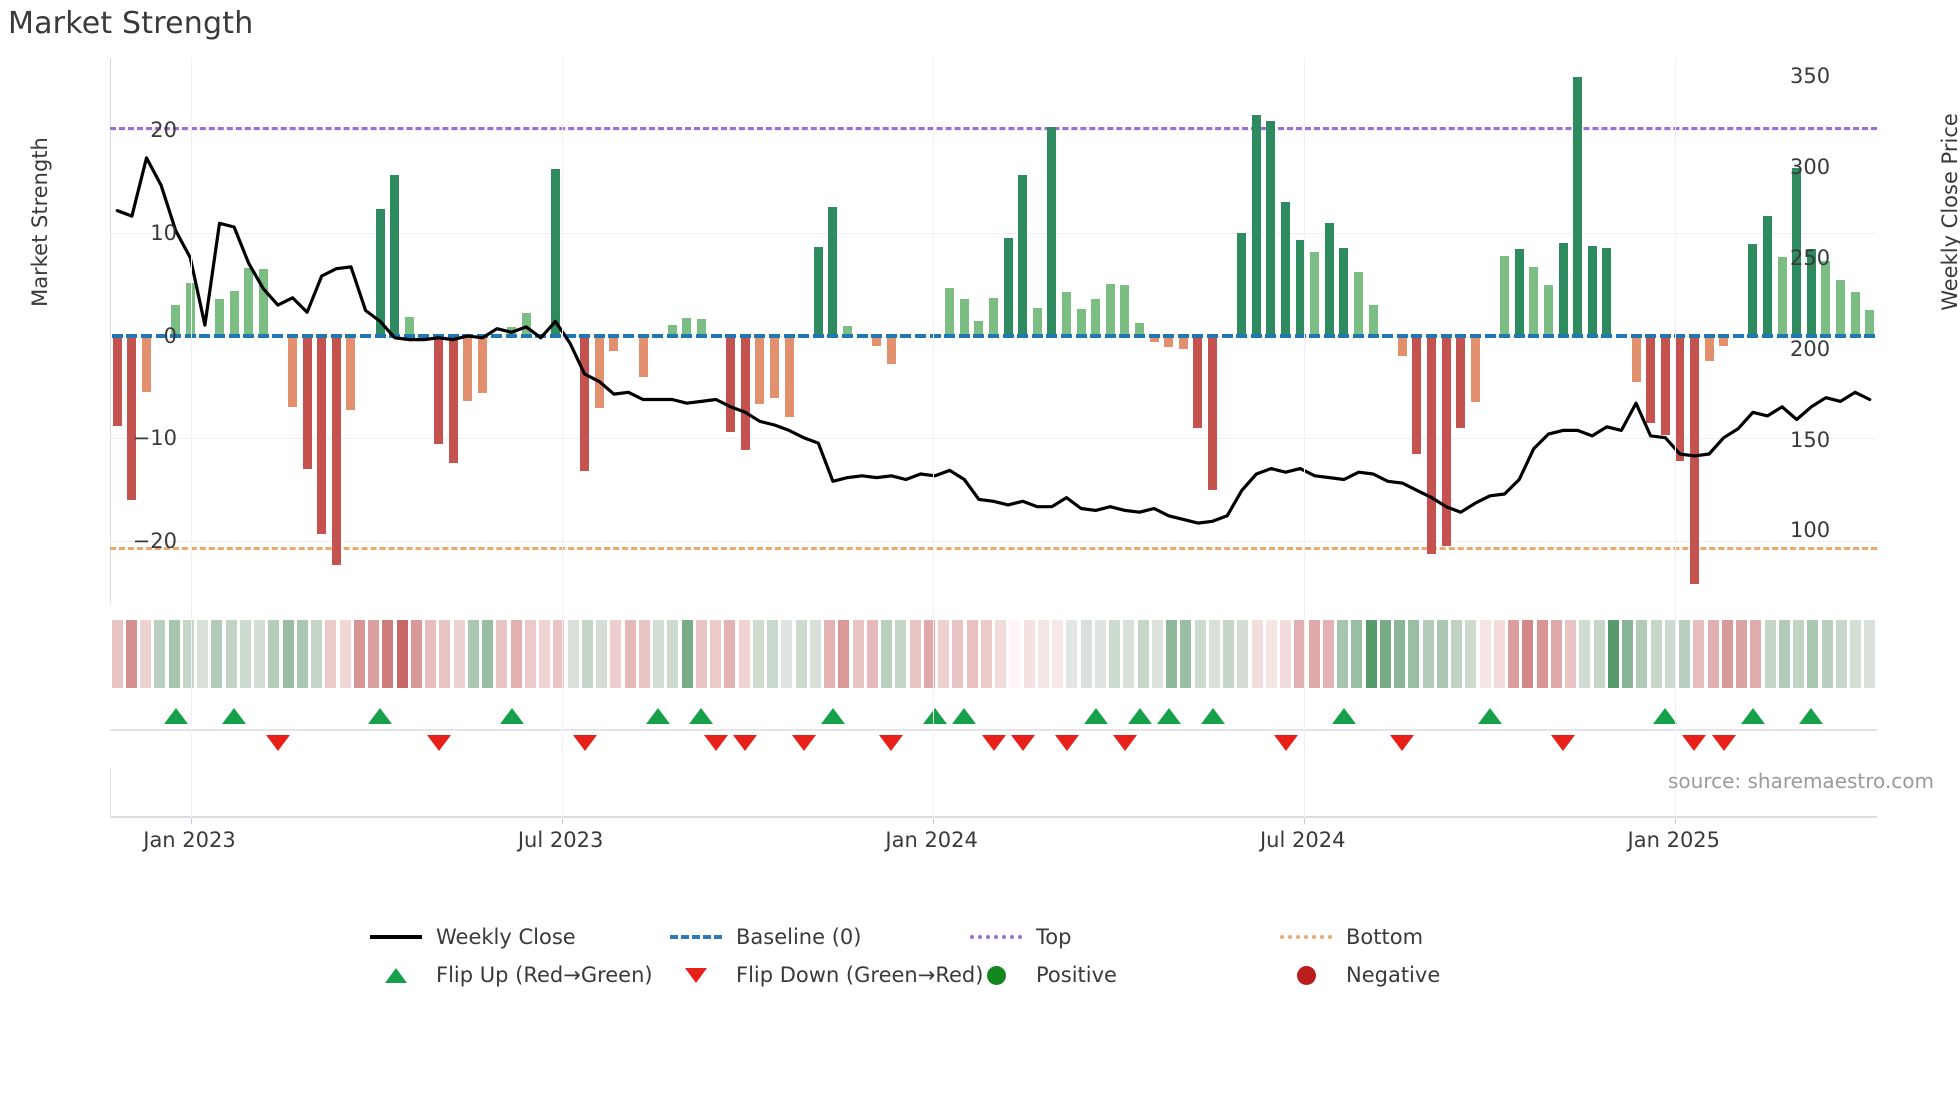 This screenshot has width=1960, height=1102. Describe the element at coordinates (826, 975) in the screenshot. I see `legend-item-flip-down: Flip Down (Green→Red)` at that location.